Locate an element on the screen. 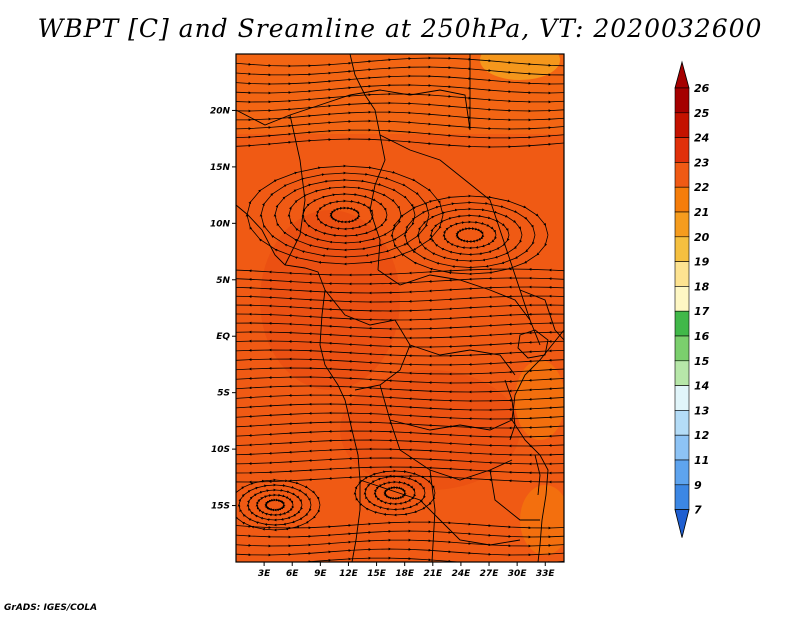 The height and width of the screenshot is (618, 800). grads-credit: GrADS: IGES/COLA is located at coordinates (51, 608).